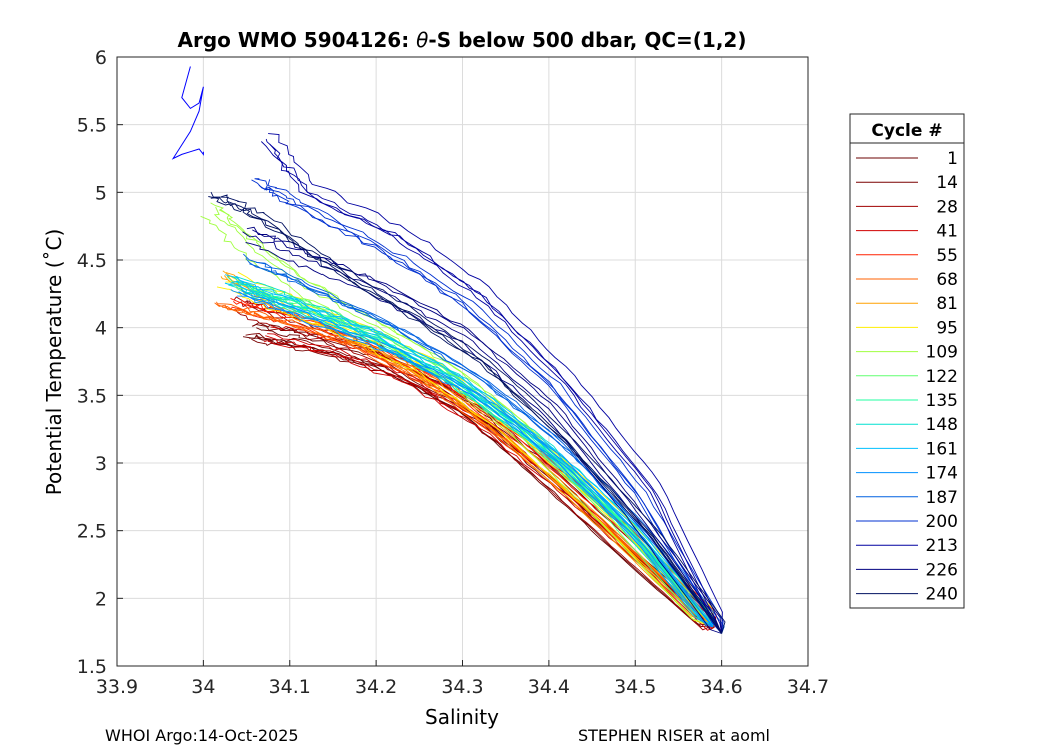  I want to click on legend-label-14: 14, so click(947, 183).